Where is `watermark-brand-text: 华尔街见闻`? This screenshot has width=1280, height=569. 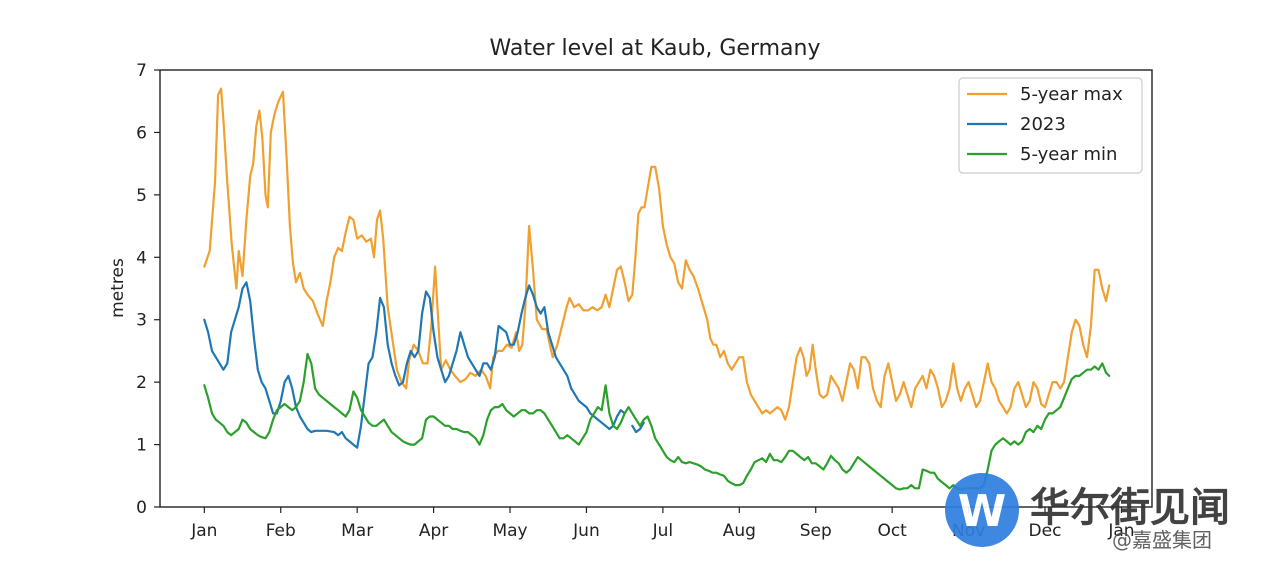 watermark-brand-text: 华尔街见闻 is located at coordinates (1130, 508).